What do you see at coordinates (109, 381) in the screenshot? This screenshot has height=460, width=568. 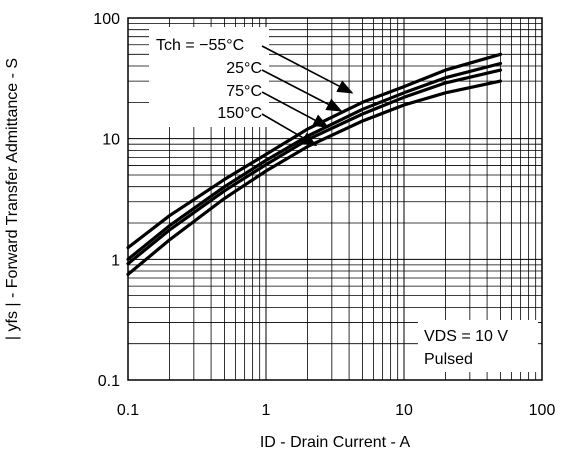 I see `y-tick-label: 0.1` at bounding box center [109, 381].